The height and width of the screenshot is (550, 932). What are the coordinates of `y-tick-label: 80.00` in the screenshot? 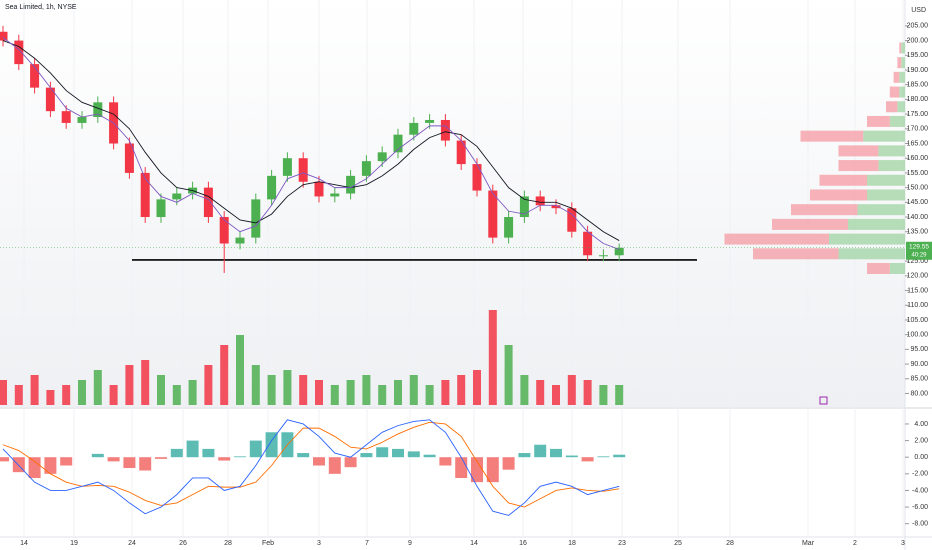 It's located at (919, 393).